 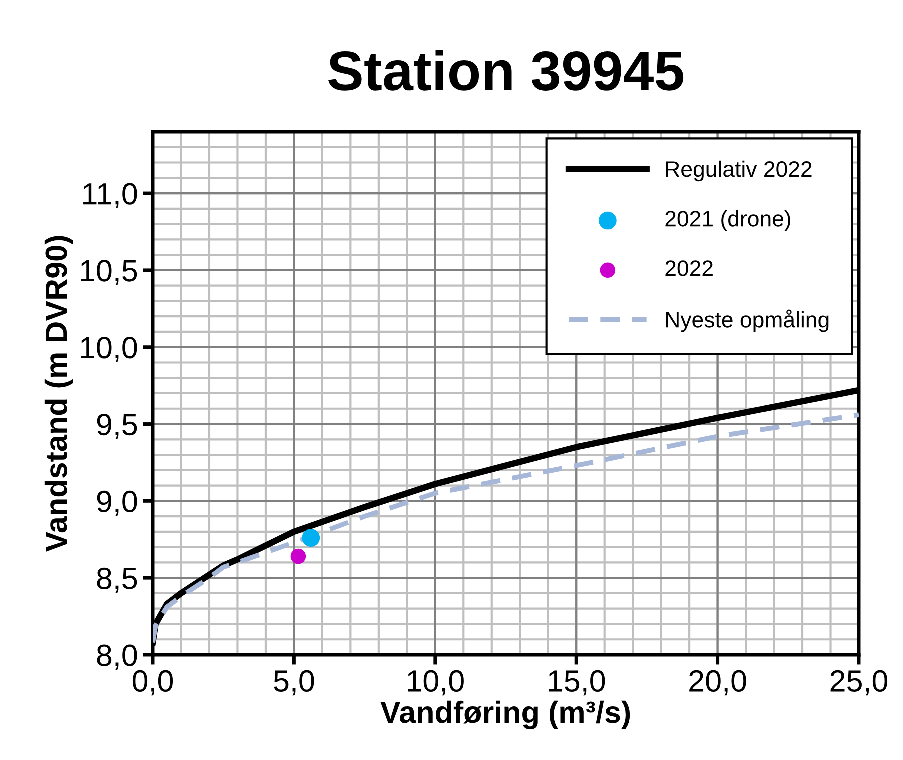 I want to click on y-tick-label: 8,5, so click(x=117, y=581).